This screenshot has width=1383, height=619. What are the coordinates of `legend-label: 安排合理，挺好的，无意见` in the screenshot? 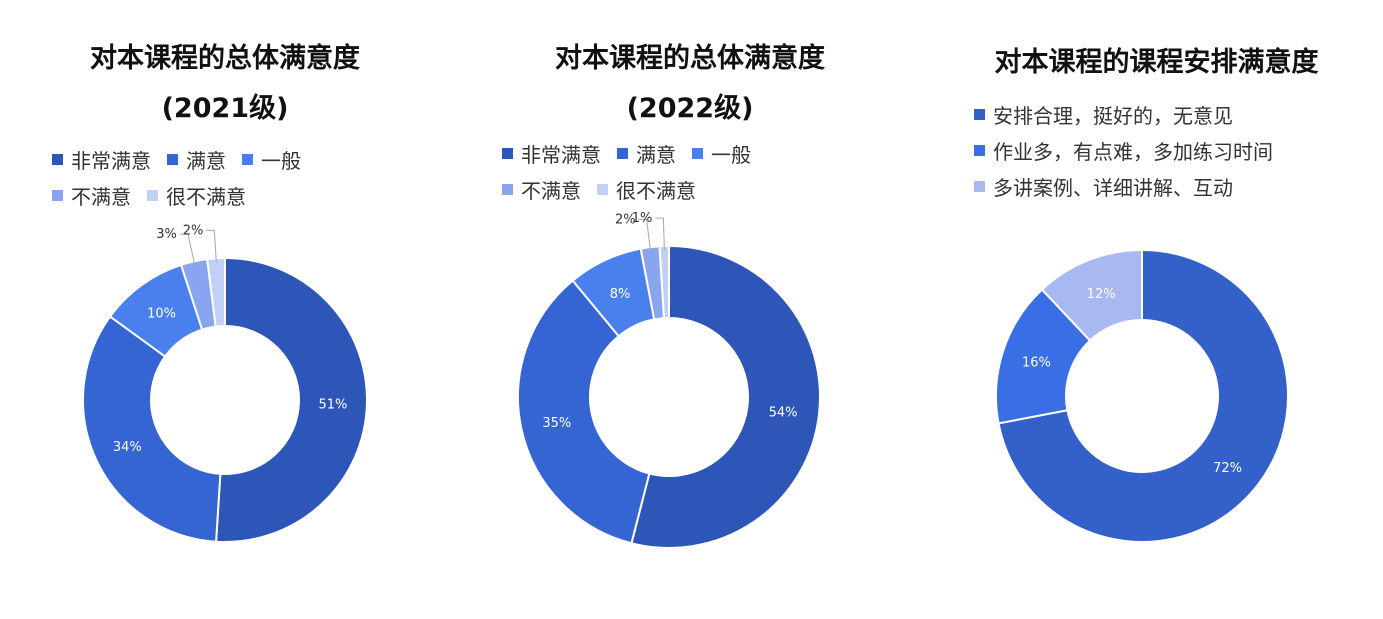 It's located at (1113, 115).